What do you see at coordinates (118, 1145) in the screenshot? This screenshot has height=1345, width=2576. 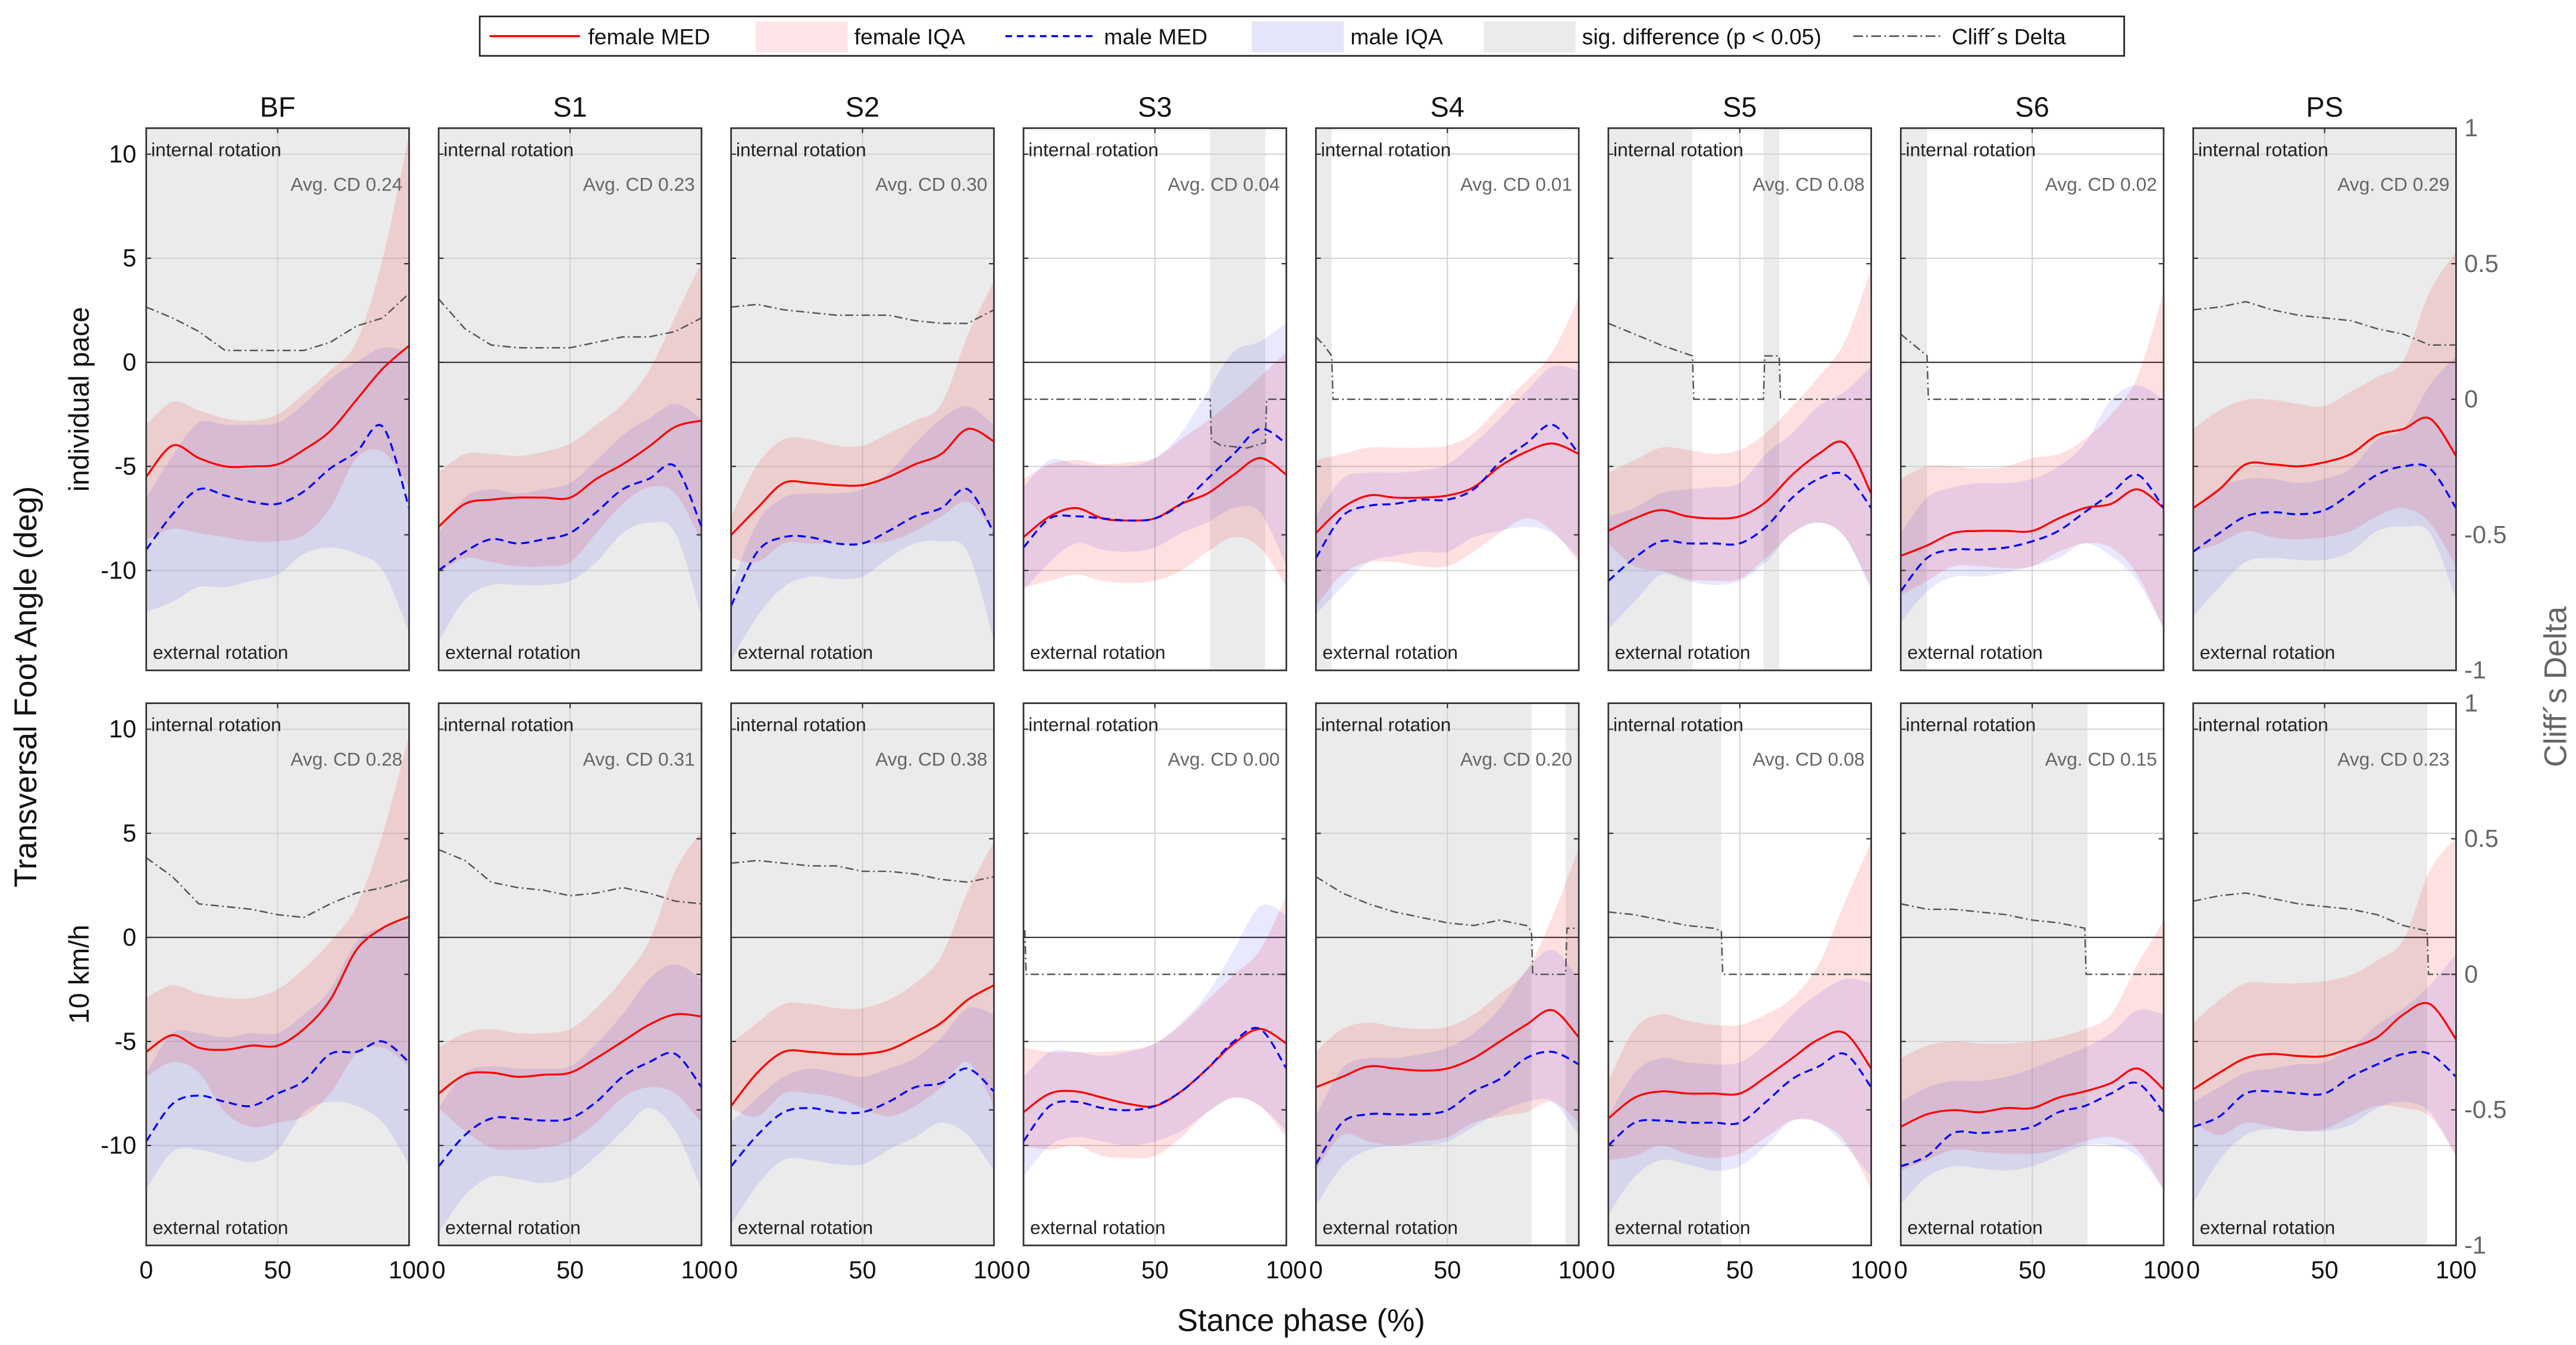 I see `y-tick-label: -10` at bounding box center [118, 1145].